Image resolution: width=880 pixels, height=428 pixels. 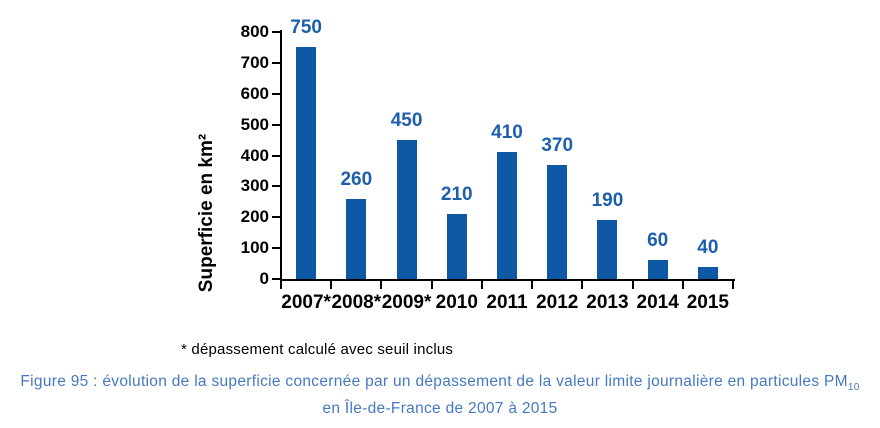 What do you see at coordinates (306, 302) in the screenshot?
I see `x-tick-label: 2007*` at bounding box center [306, 302].